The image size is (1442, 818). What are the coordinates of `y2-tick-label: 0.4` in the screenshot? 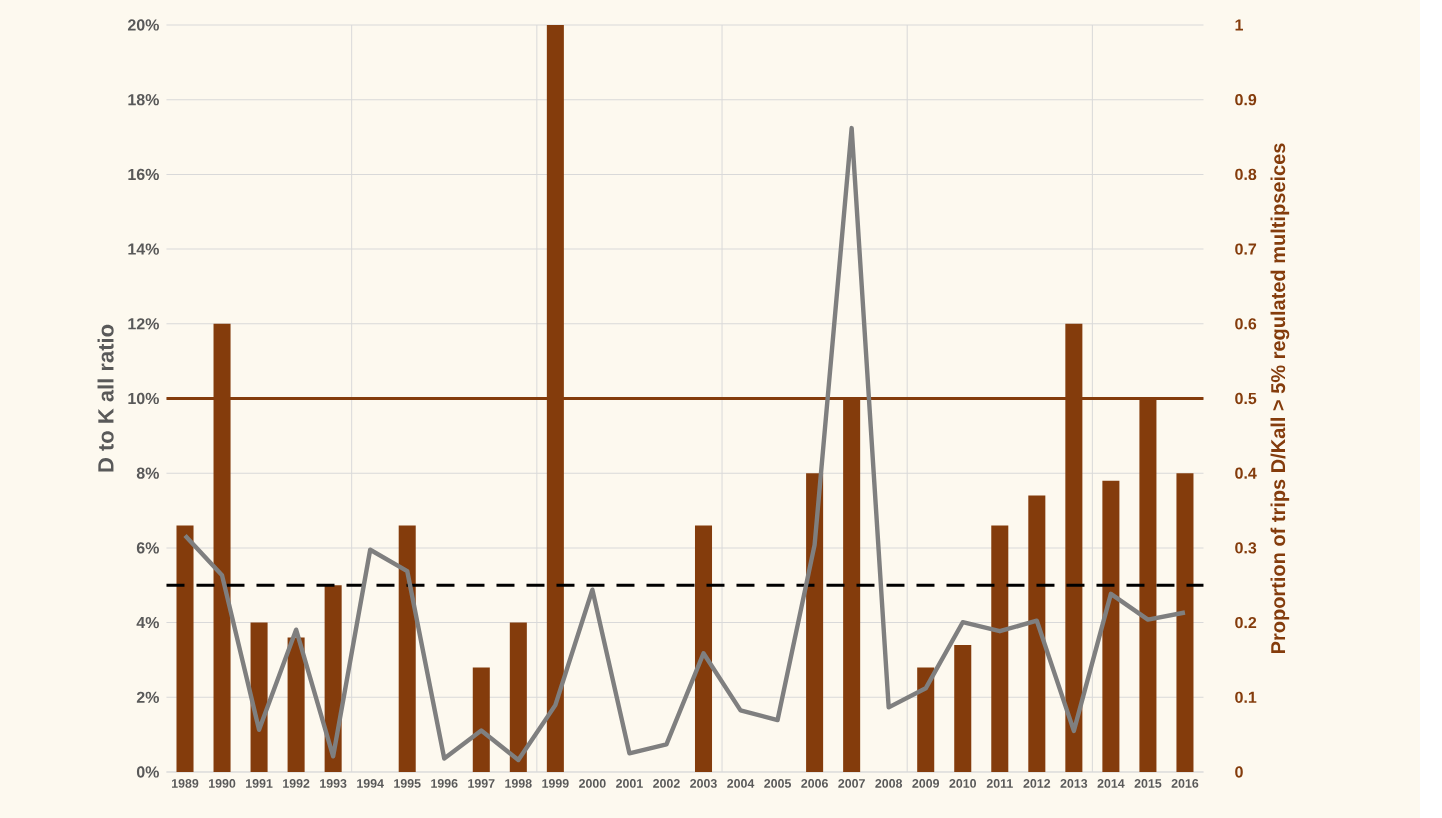 It's located at (1246, 473).